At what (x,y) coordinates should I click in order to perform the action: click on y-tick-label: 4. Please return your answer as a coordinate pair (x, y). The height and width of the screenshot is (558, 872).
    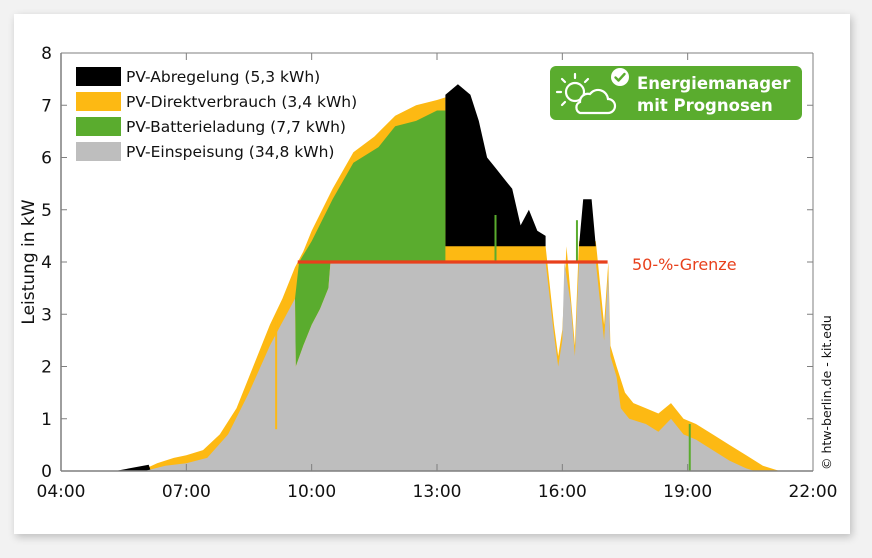
    Looking at the image, I should click on (46, 263).